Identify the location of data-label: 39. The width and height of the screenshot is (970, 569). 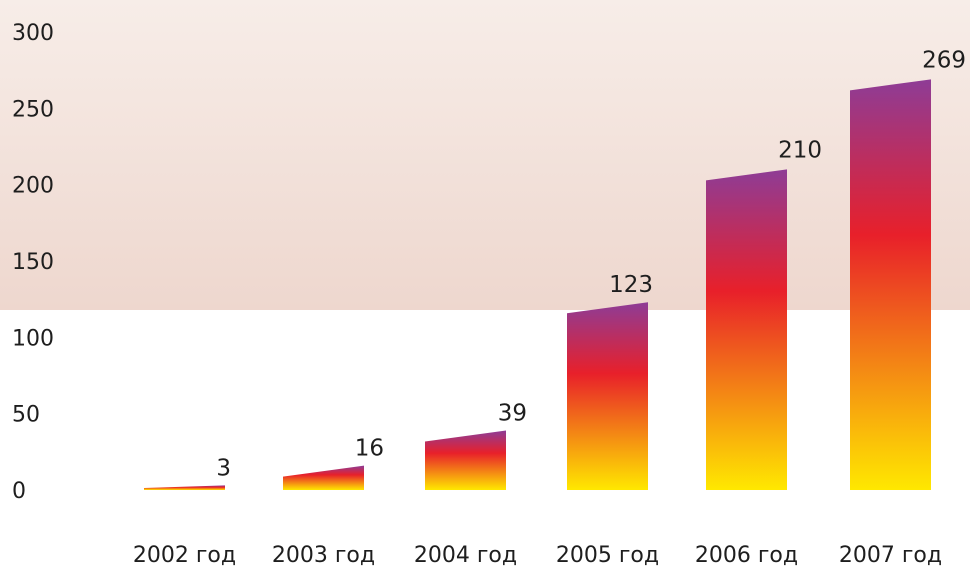
(512, 413).